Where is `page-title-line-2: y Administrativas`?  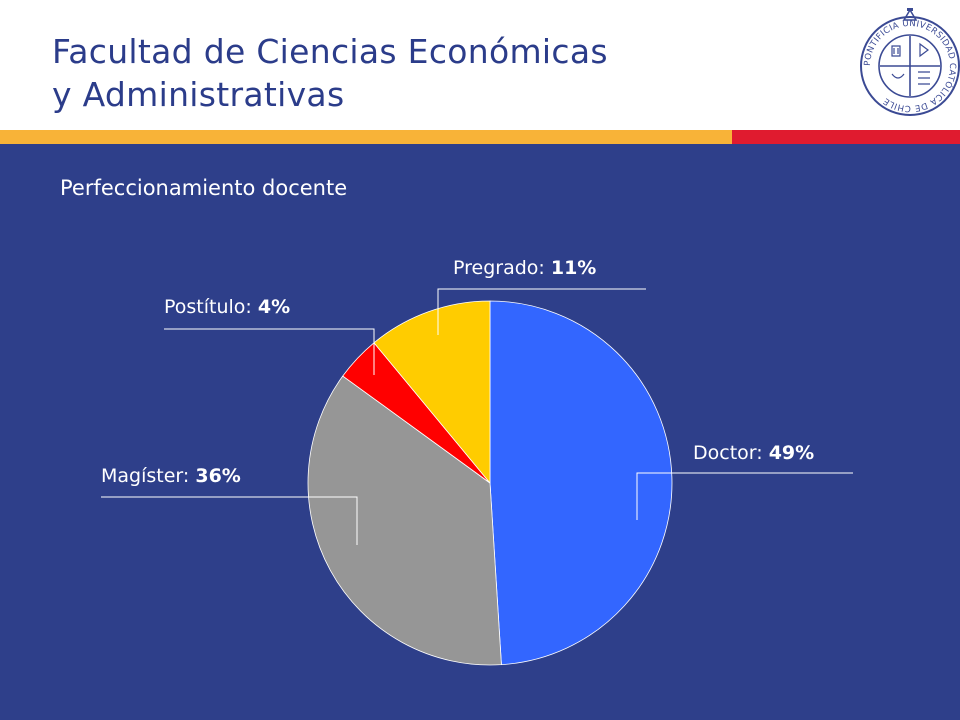 page-title-line-2: y Administrativas is located at coordinates (198, 94).